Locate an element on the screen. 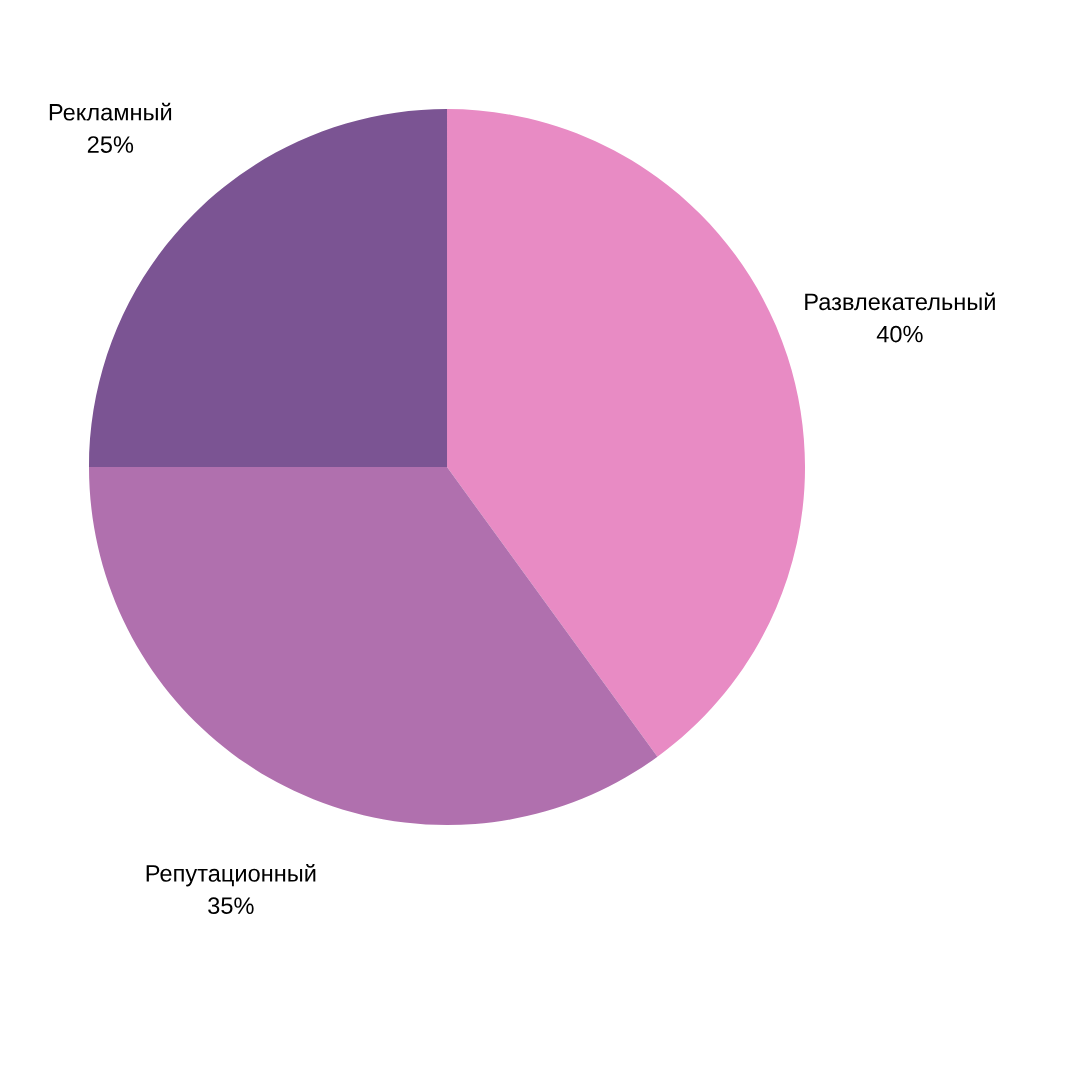 This screenshot has width=1080, height=1080. data-label: 35% is located at coordinates (231, 906).